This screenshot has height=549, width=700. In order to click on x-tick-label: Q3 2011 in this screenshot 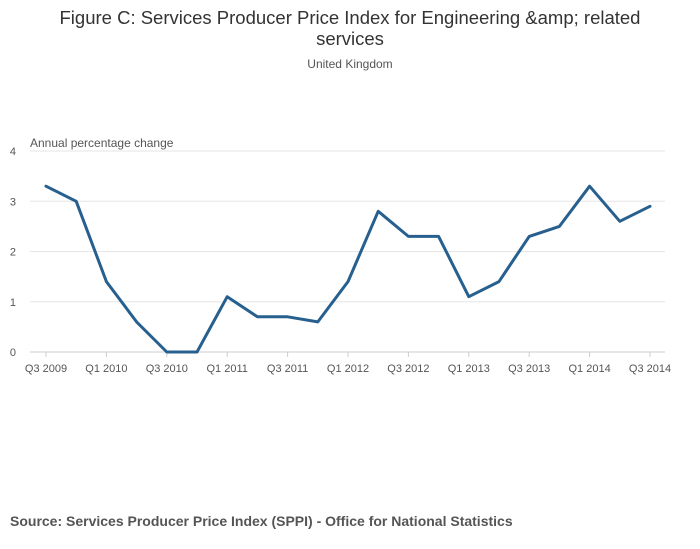, I will do `click(287, 369)`.